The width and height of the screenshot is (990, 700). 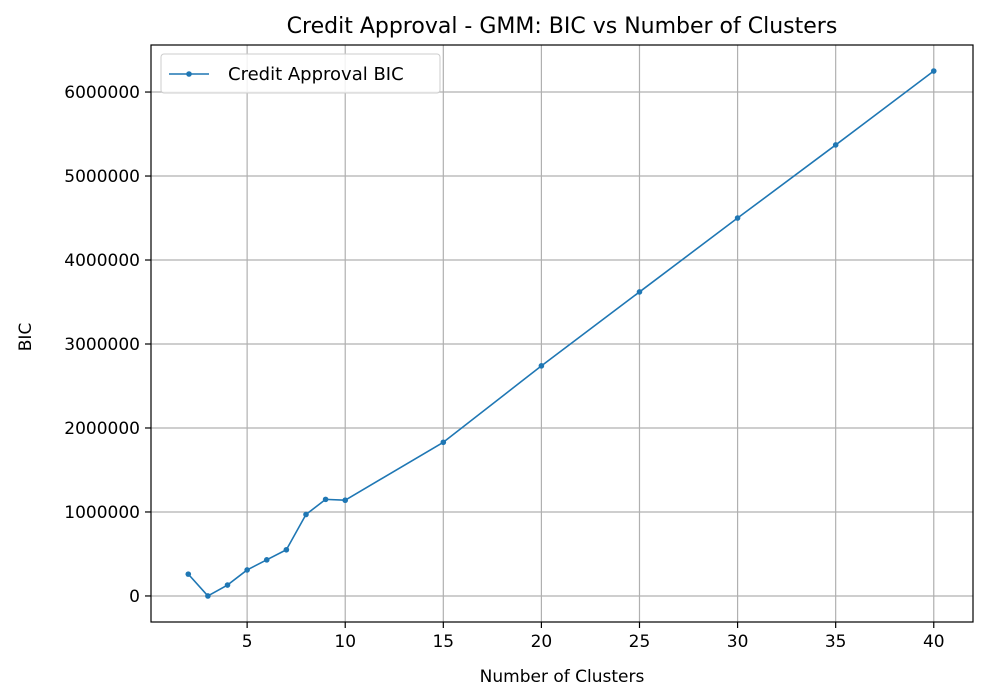 What do you see at coordinates (189, 74) in the screenshot?
I see `legend-marker` at bounding box center [189, 74].